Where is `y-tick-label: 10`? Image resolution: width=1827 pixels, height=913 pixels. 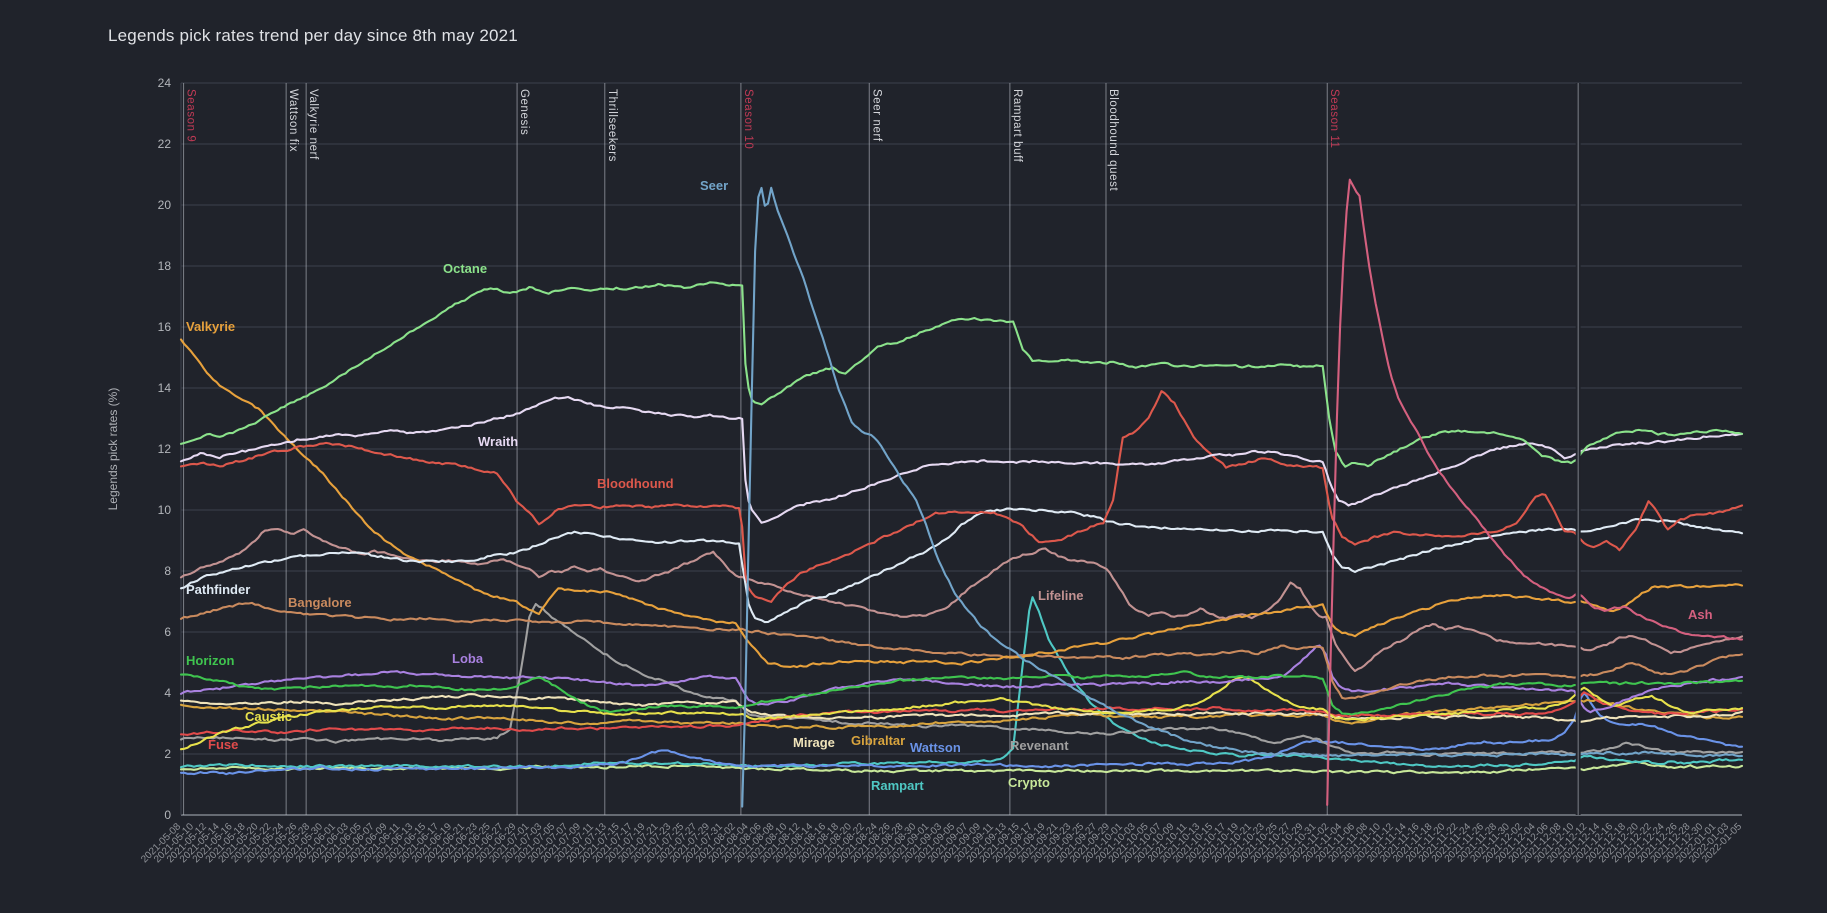 y-tick-label: 10 is located at coordinates (165, 510).